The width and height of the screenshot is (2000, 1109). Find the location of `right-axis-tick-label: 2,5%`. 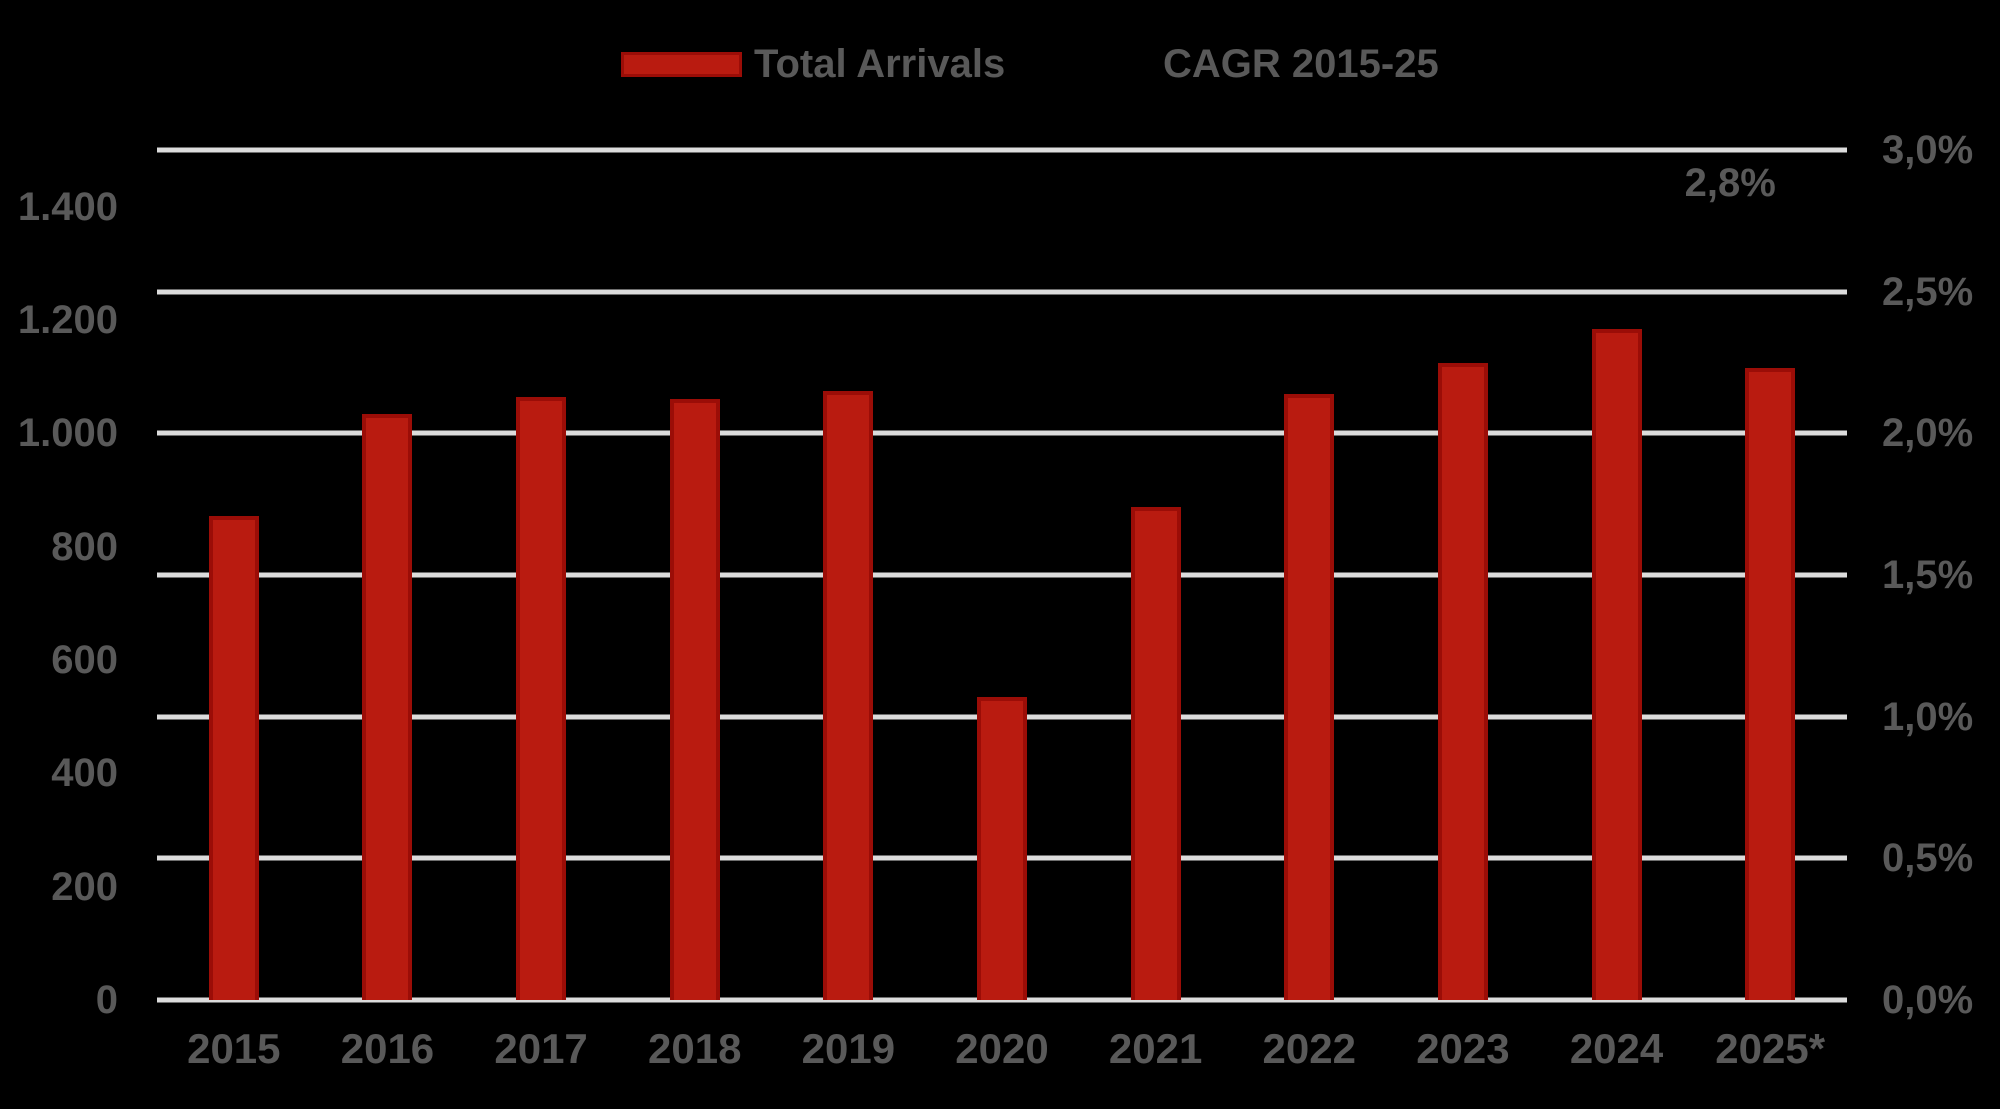

right-axis-tick-label: 2,5% is located at coordinates (1928, 291).